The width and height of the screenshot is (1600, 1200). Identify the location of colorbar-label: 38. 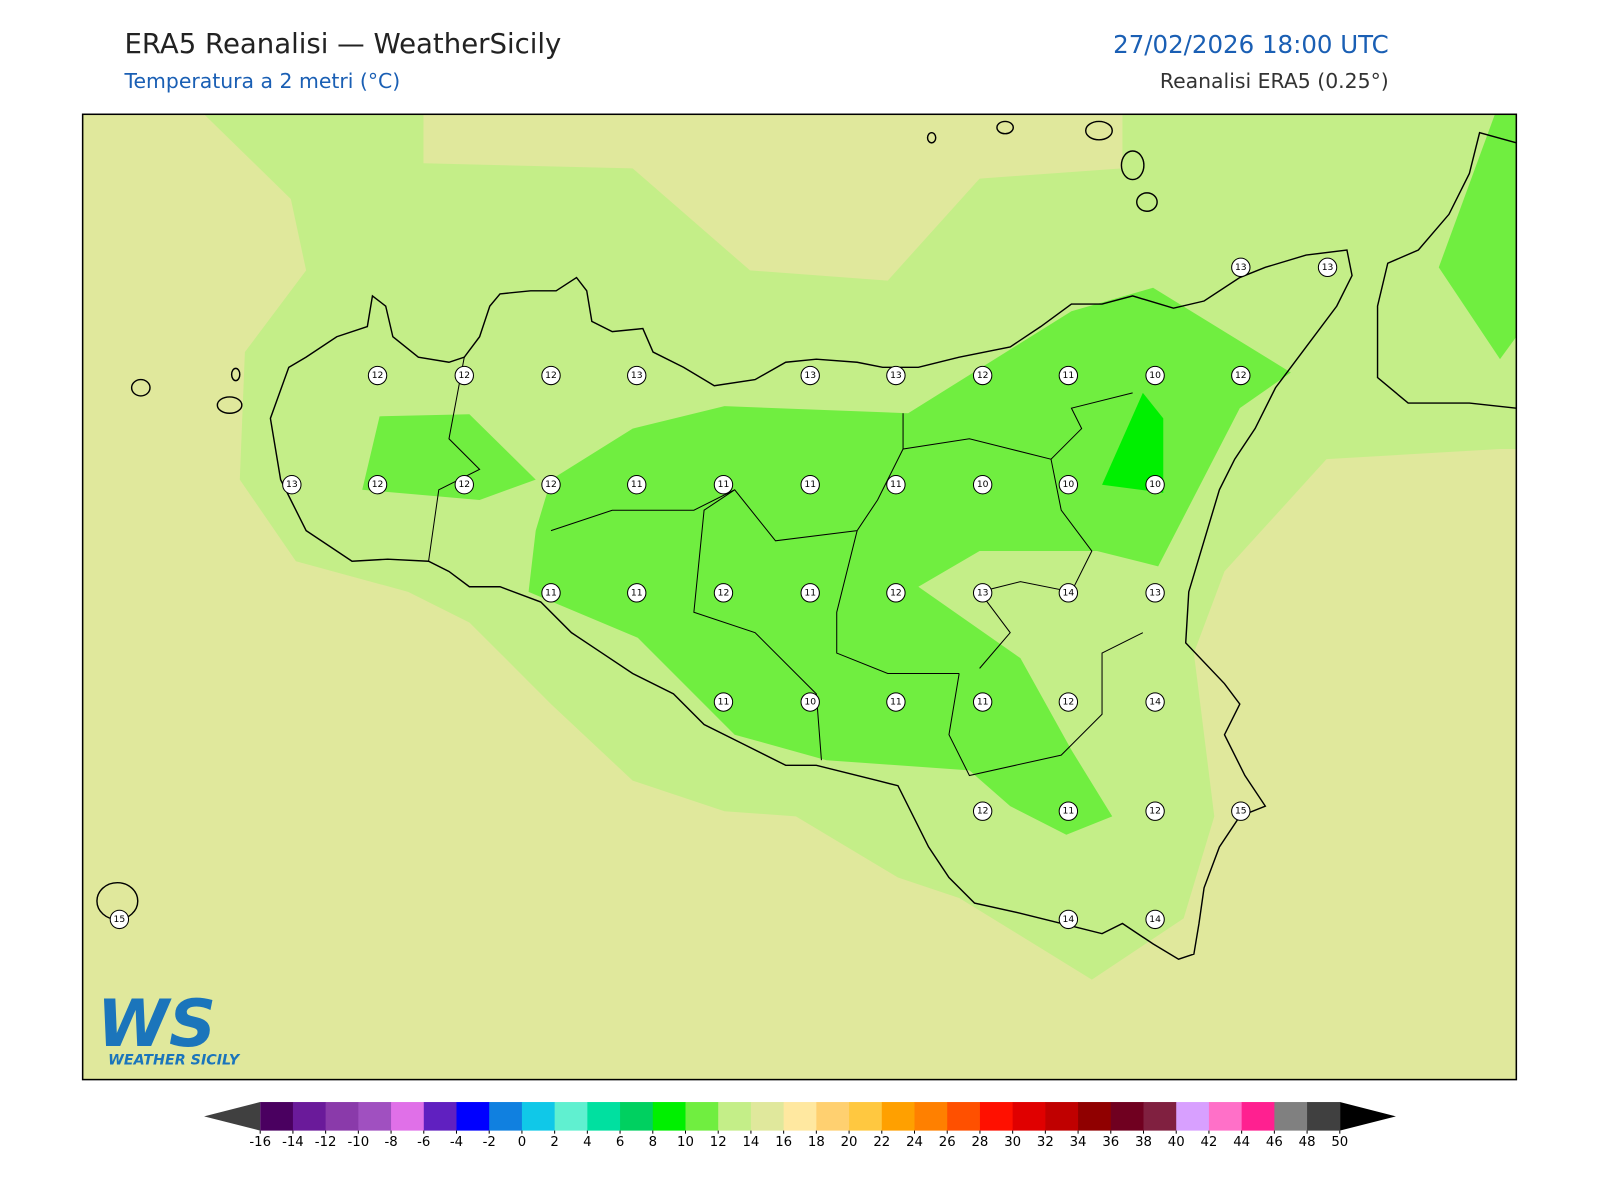
(1143, 1142).